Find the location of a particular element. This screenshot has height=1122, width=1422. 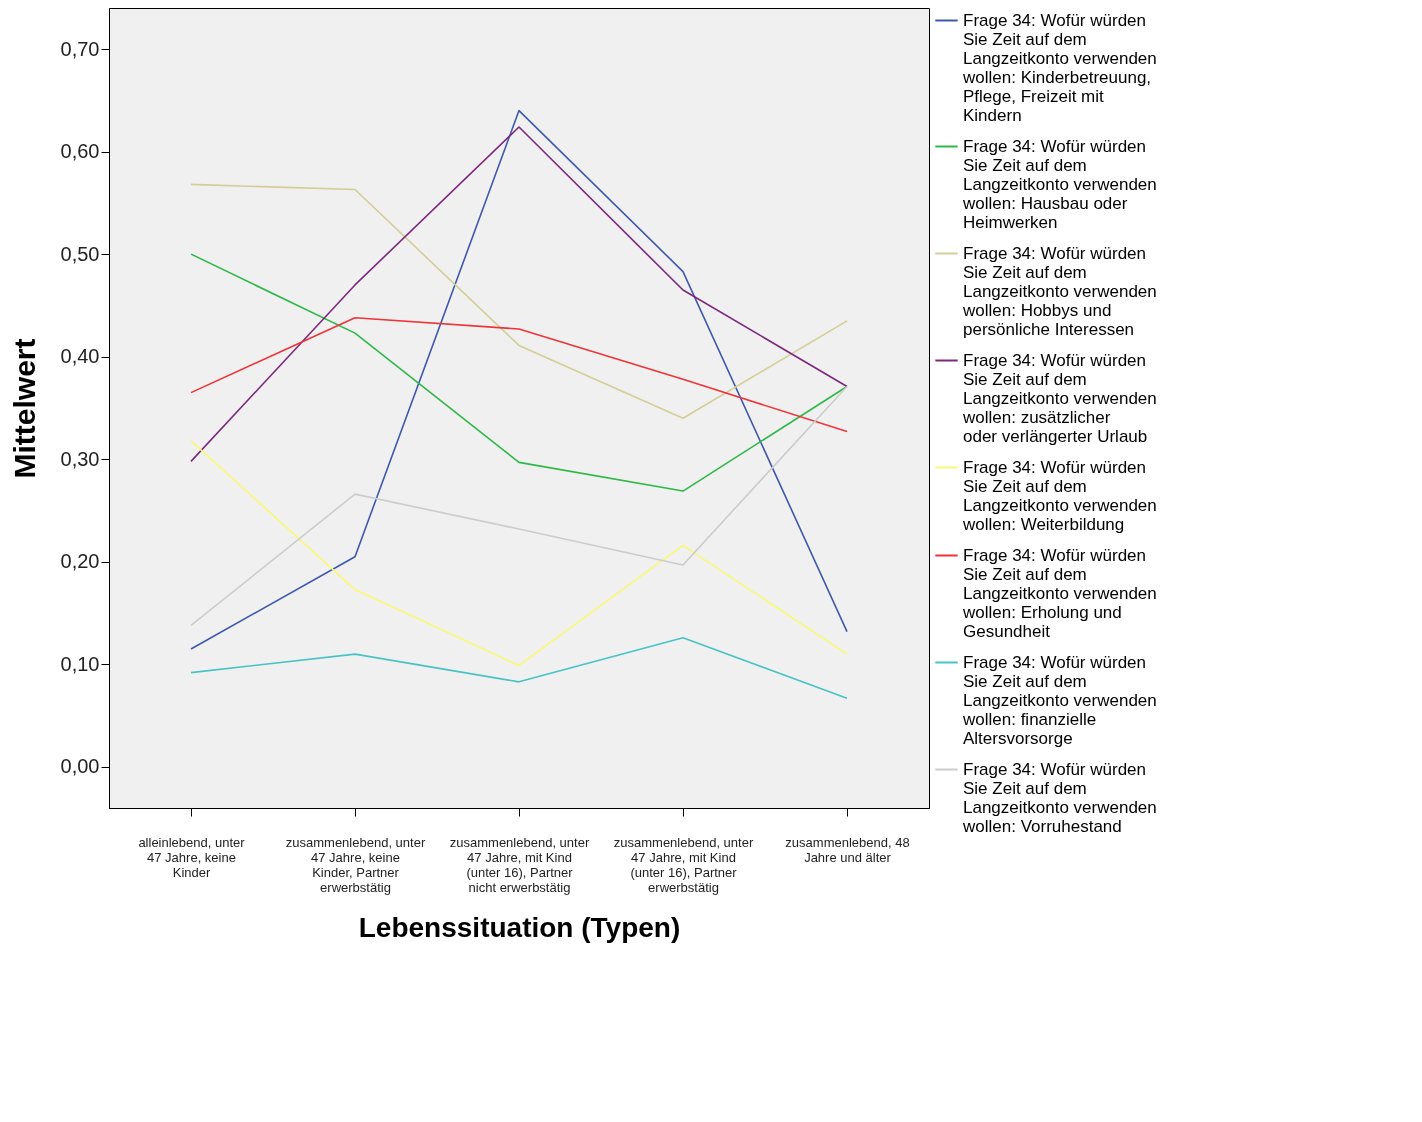

legend-label: Frage 34: Wofür würden Sie Zeit auf dem Langzeitkonto verwenden wollen: Vorruhestand is located at coordinates (1059, 797).